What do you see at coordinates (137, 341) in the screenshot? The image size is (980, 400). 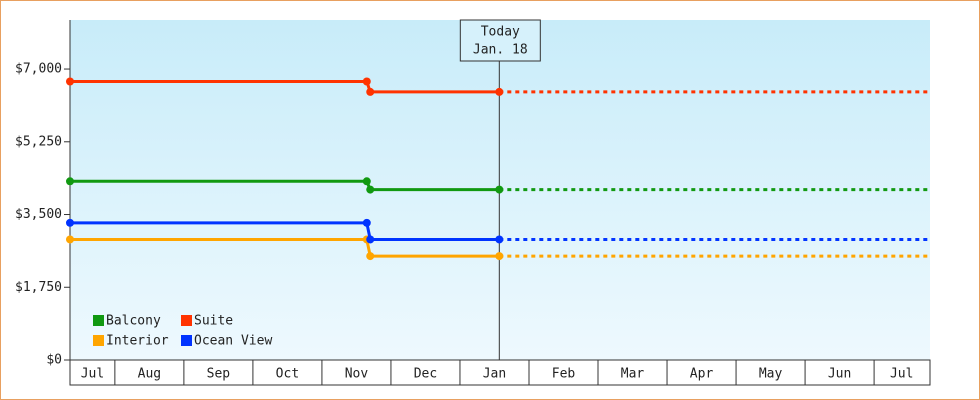 I see `legend-label: Interior` at bounding box center [137, 341].